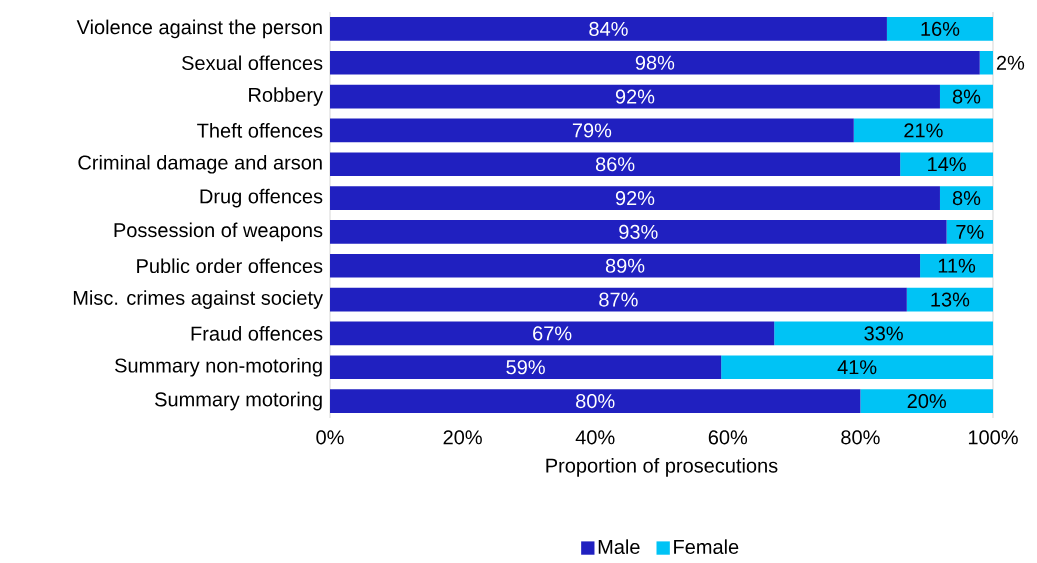  Describe the element at coordinates (218, 367) in the screenshot. I see `y-tick-label: Summary non-motoring` at that location.